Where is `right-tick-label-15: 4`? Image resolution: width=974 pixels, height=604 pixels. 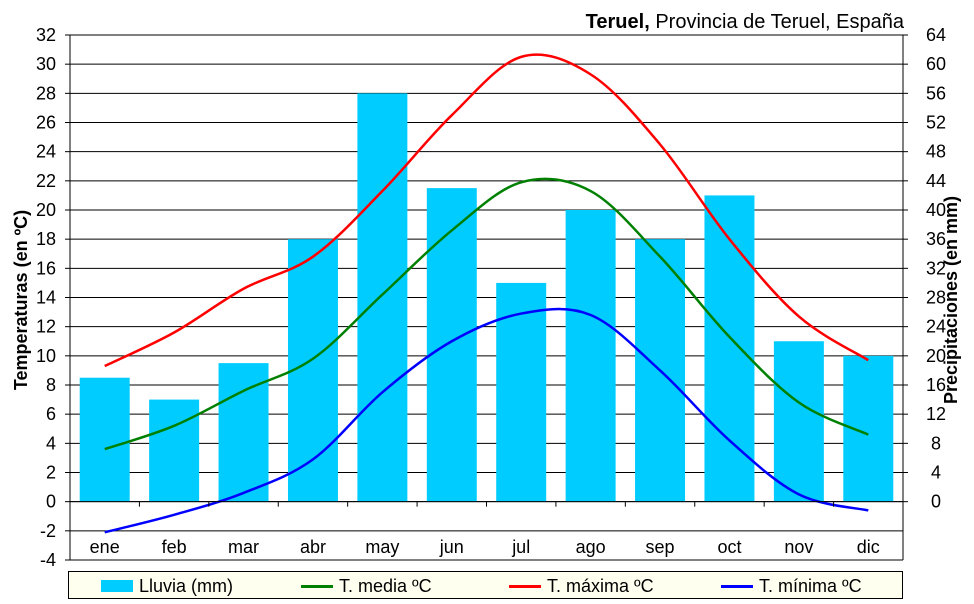 right-tick-label-15: 4 is located at coordinates (936, 473).